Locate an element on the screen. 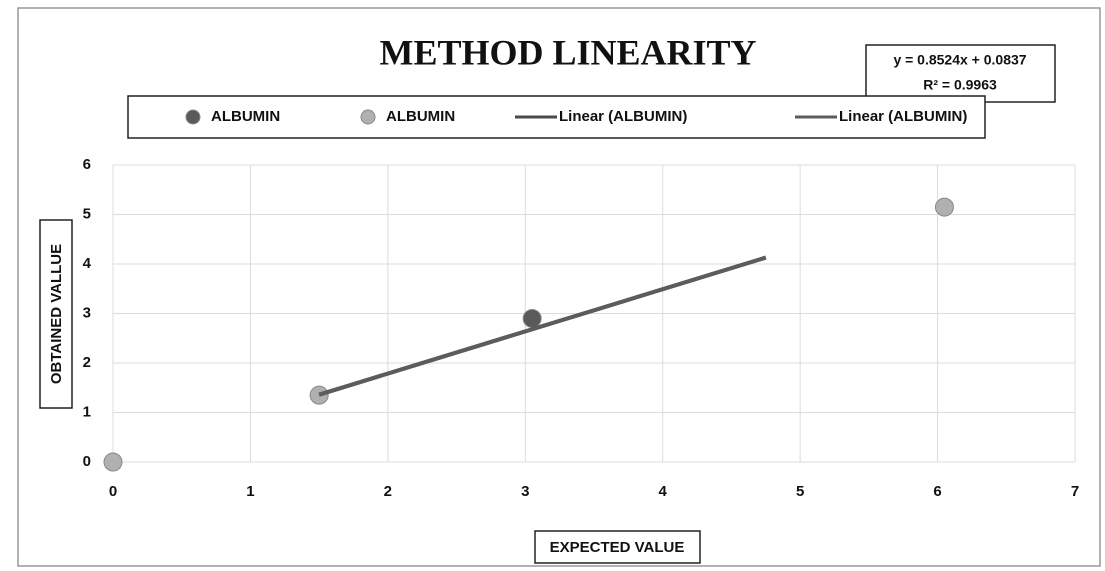 The width and height of the screenshot is (1105, 571). x-tick-label: 5 is located at coordinates (800, 491).